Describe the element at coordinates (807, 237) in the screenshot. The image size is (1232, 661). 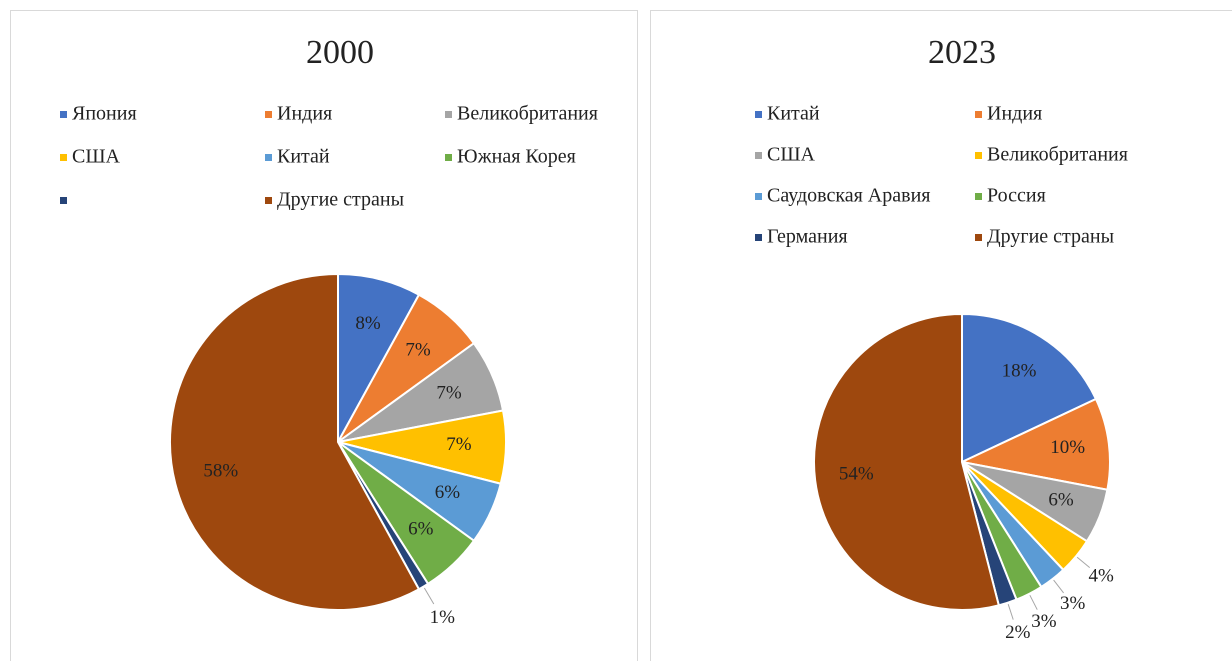
I see `legend-label: Германия` at that location.